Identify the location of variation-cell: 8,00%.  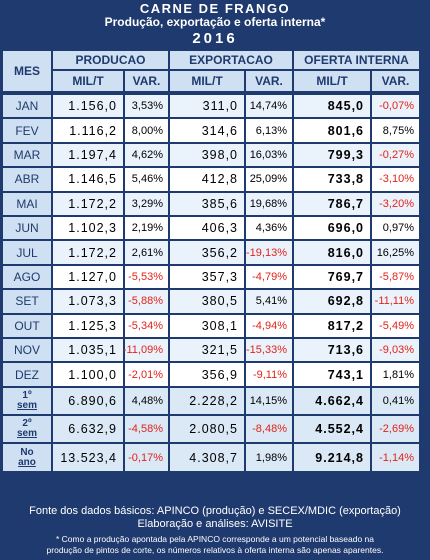
(146, 130).